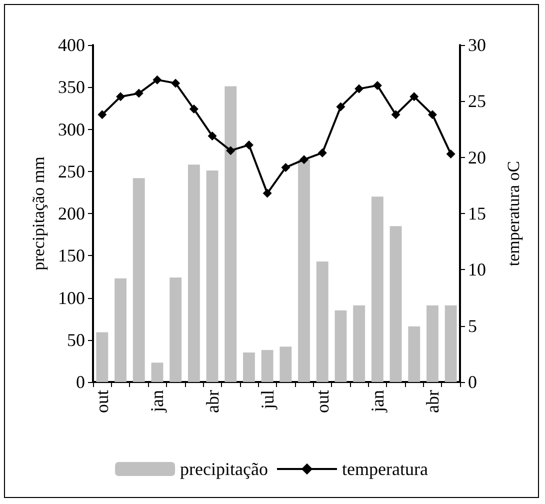  I want to click on y-tick-label: 300, so click(71, 129).